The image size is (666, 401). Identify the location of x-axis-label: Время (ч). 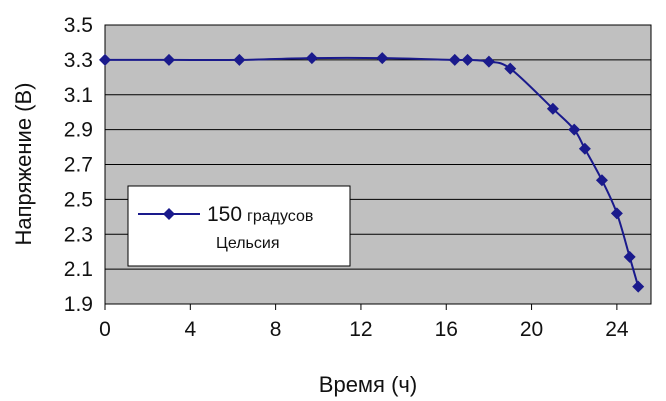
(368, 384).